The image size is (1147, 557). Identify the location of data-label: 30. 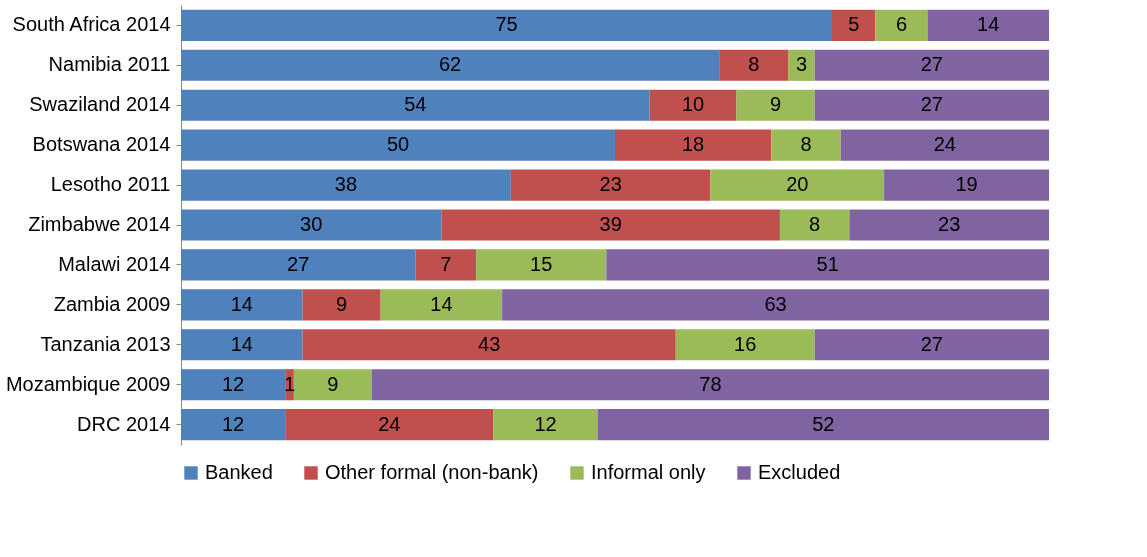
(311, 224).